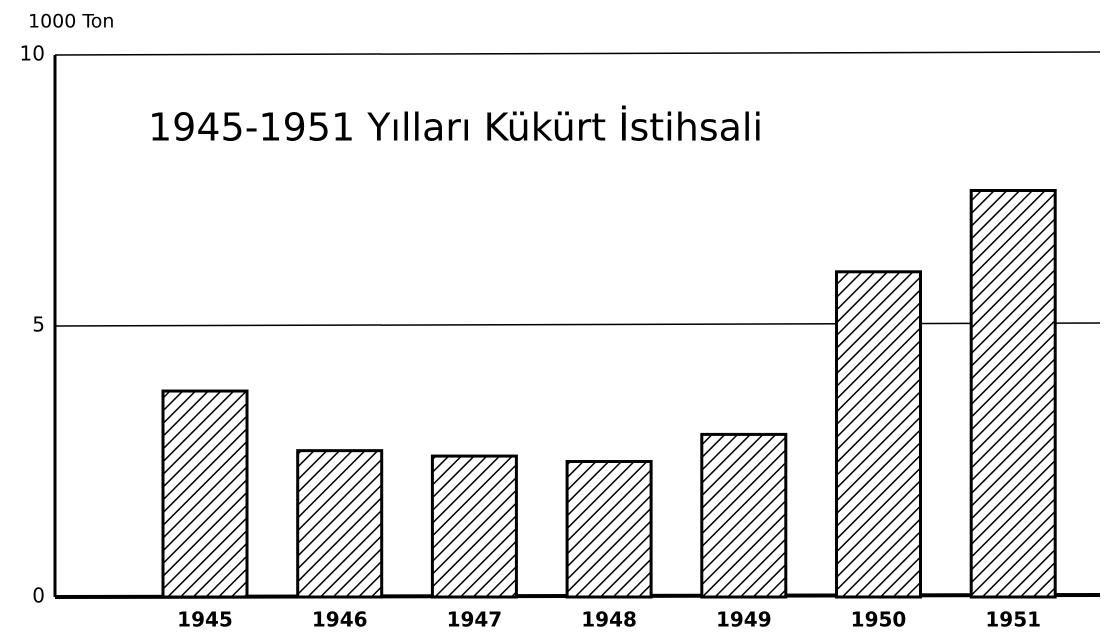  What do you see at coordinates (455, 128) in the screenshot?
I see `chart-title: 1945-1951 Yılları Kükürt İstihsali` at bounding box center [455, 128].